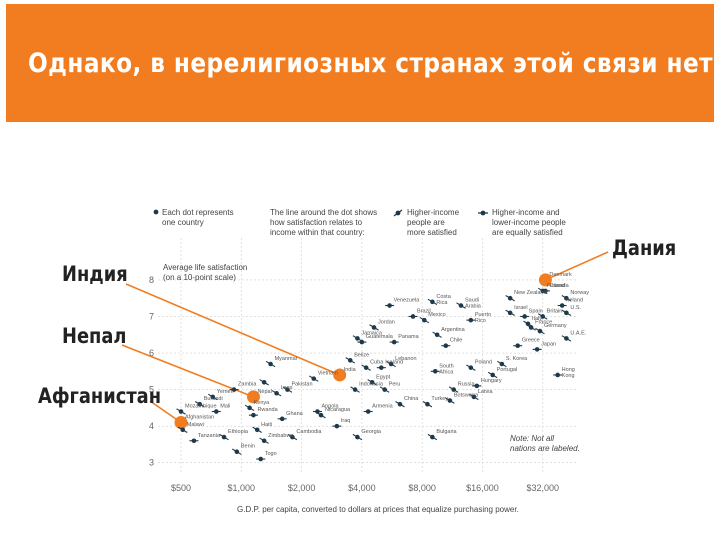 The height and width of the screenshot is (540, 720). What do you see at coordinates (209, 436) in the screenshot?
I see `country-label: Tanzania` at bounding box center [209, 436].